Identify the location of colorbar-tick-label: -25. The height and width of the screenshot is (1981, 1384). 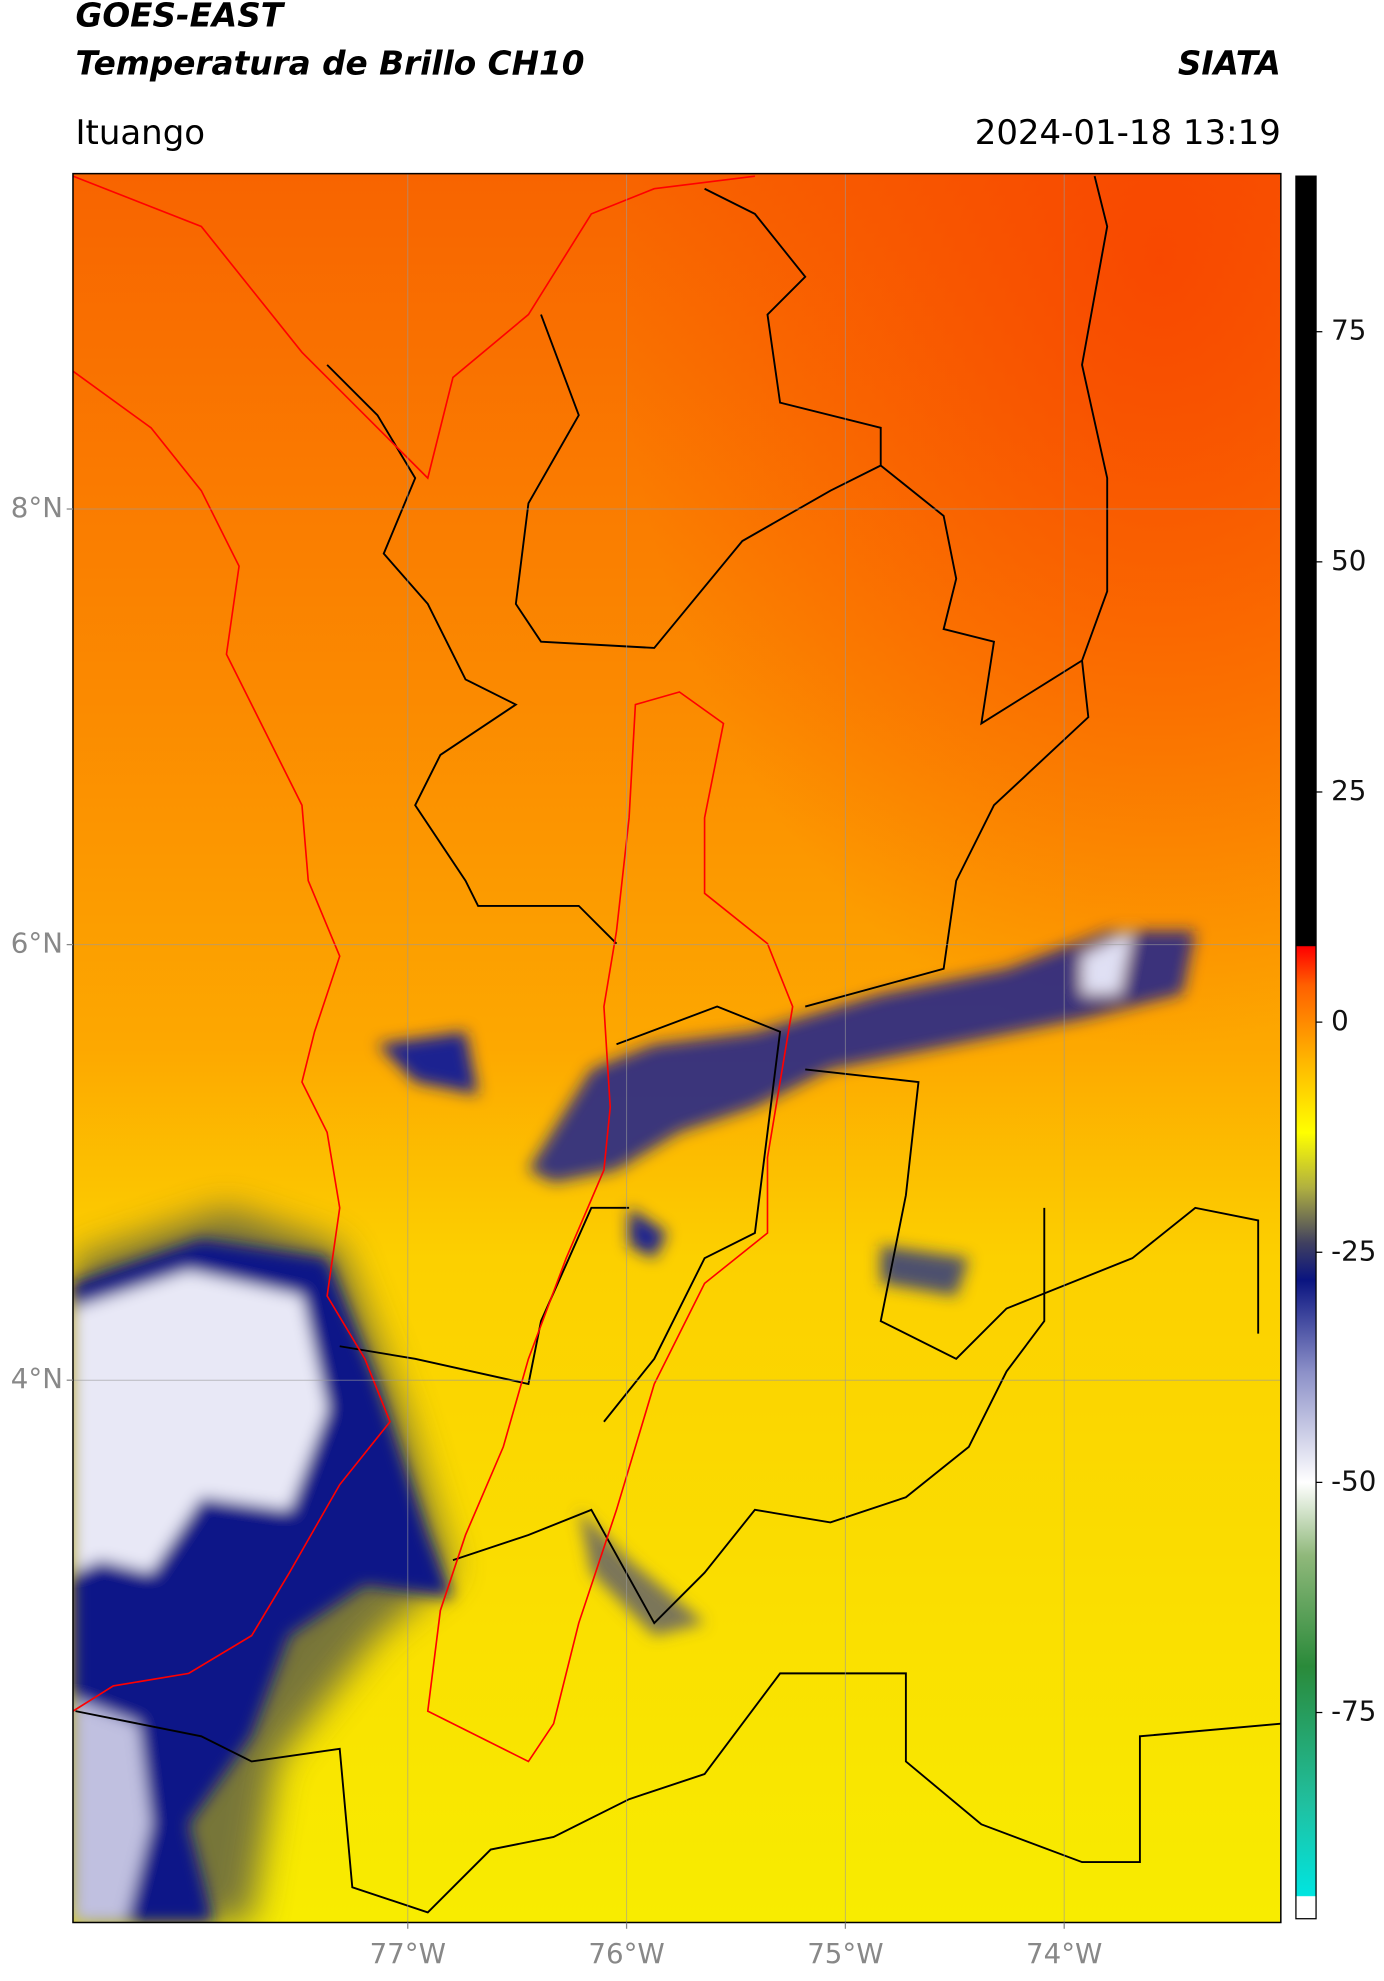
(1353, 1250).